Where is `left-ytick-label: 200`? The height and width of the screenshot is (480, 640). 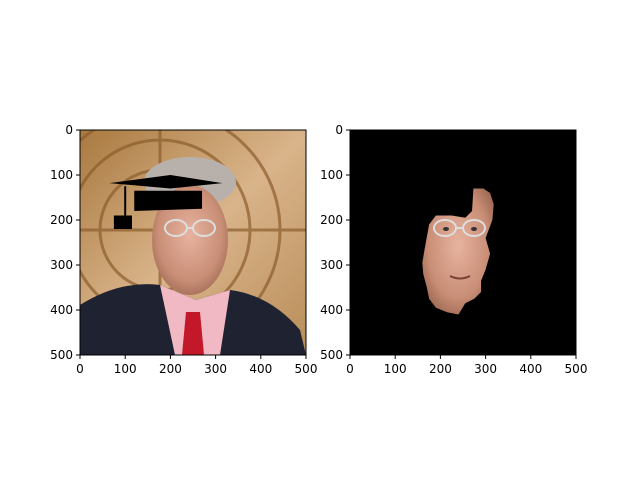
left-ytick-label: 200 is located at coordinates (61, 220).